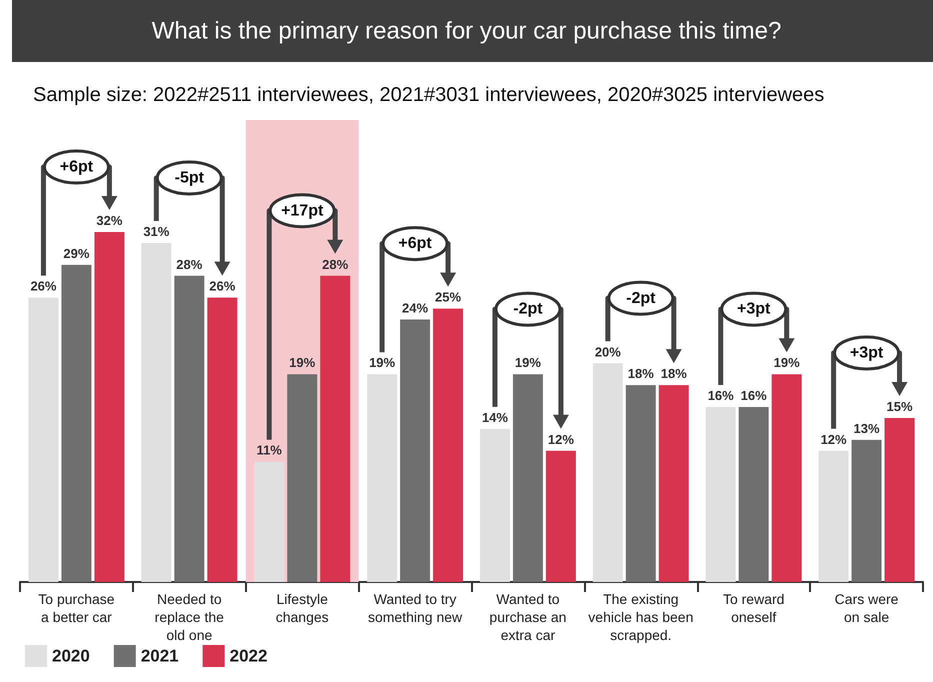 The width and height of the screenshot is (933, 682). Describe the element at coordinates (415, 308) in the screenshot. I see `data-label: 24%` at that location.